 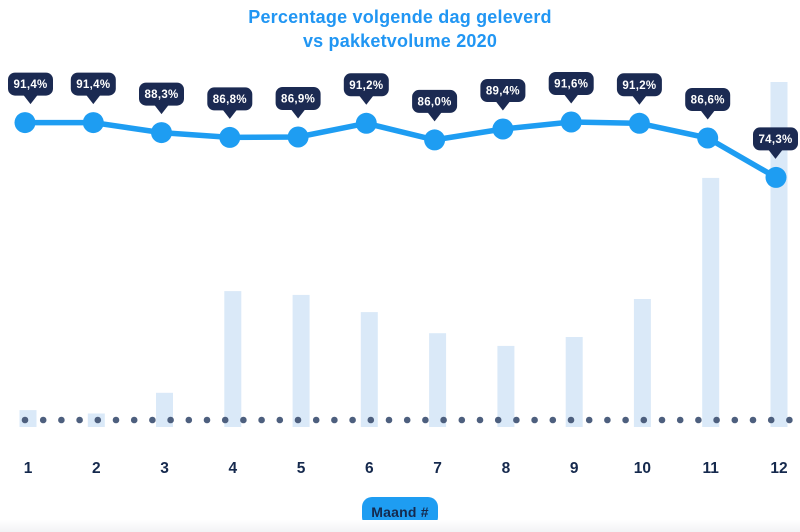 I want to click on value-badge-label: 86,9%, so click(x=298, y=100).